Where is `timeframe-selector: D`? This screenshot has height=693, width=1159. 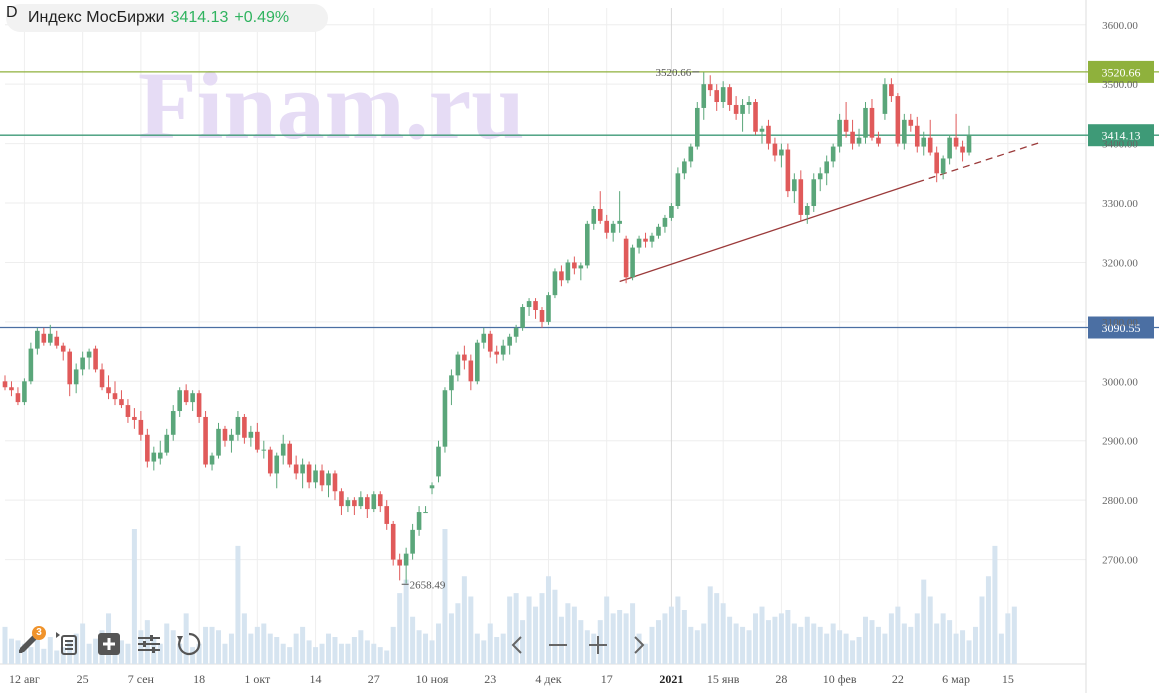
timeframe-selector: D is located at coordinates (12, 12).